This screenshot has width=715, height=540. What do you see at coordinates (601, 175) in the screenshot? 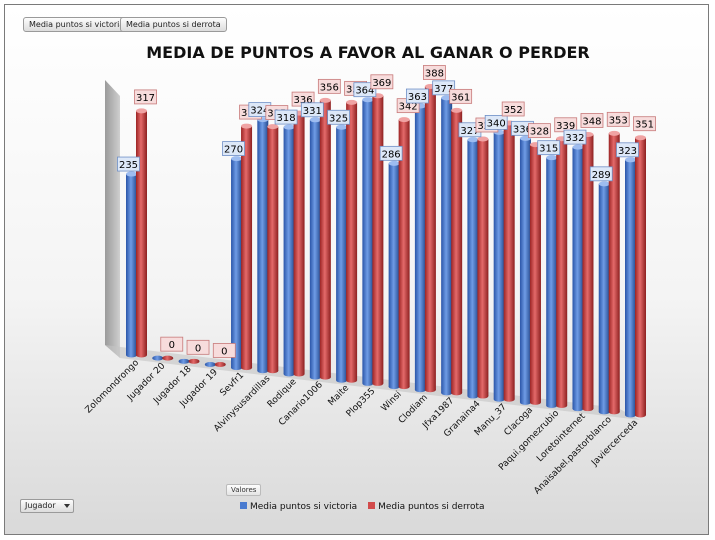
I see `label-victoria-18-text: 289` at bounding box center [601, 175].